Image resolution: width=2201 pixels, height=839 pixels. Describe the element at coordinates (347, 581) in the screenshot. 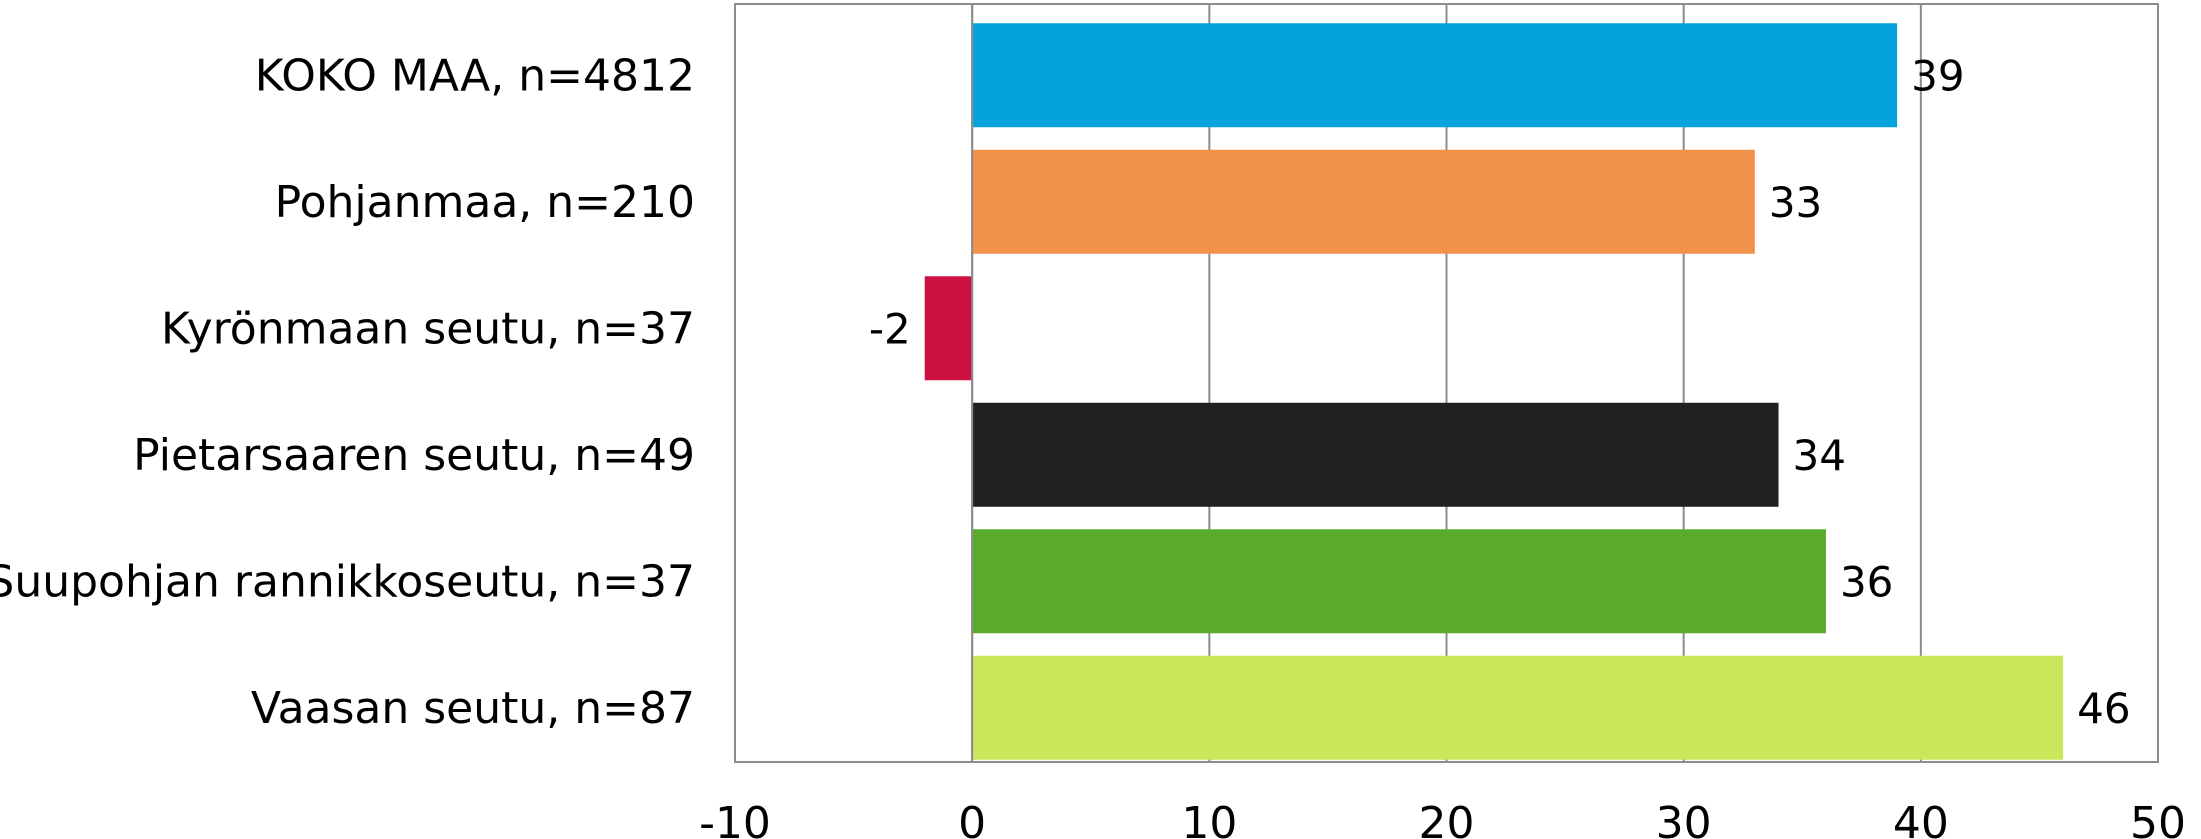

I see `category-label: Suupohjan rannikkoseutu, n=37` at that location.